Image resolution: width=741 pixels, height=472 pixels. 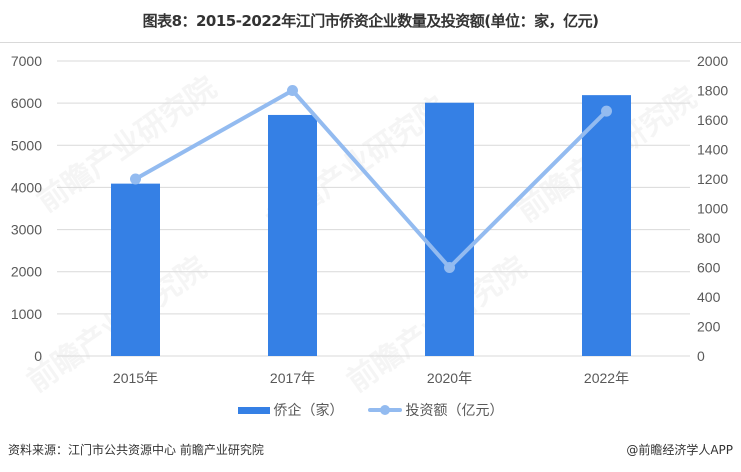 What do you see at coordinates (308, 411) in the screenshot?
I see `legend-label: 侨企（家）` at bounding box center [308, 411].